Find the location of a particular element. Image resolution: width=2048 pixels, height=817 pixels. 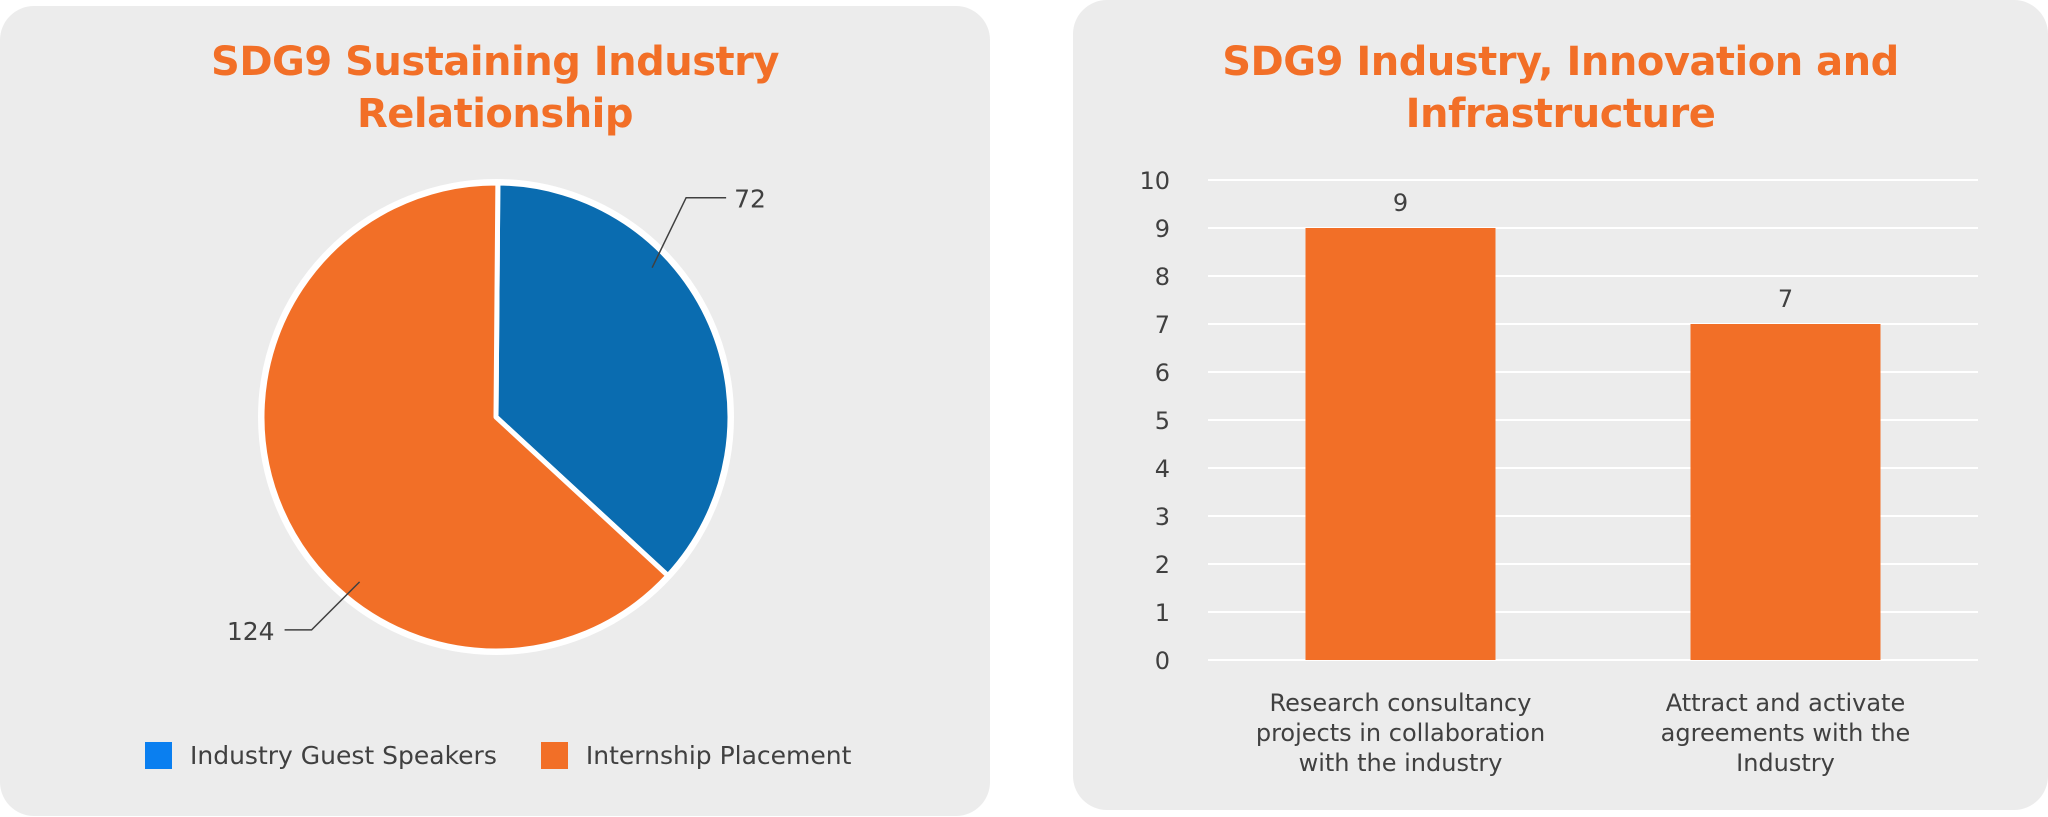

bar-title-line1: SDG9 Industry, Innovation and is located at coordinates (1560, 62).